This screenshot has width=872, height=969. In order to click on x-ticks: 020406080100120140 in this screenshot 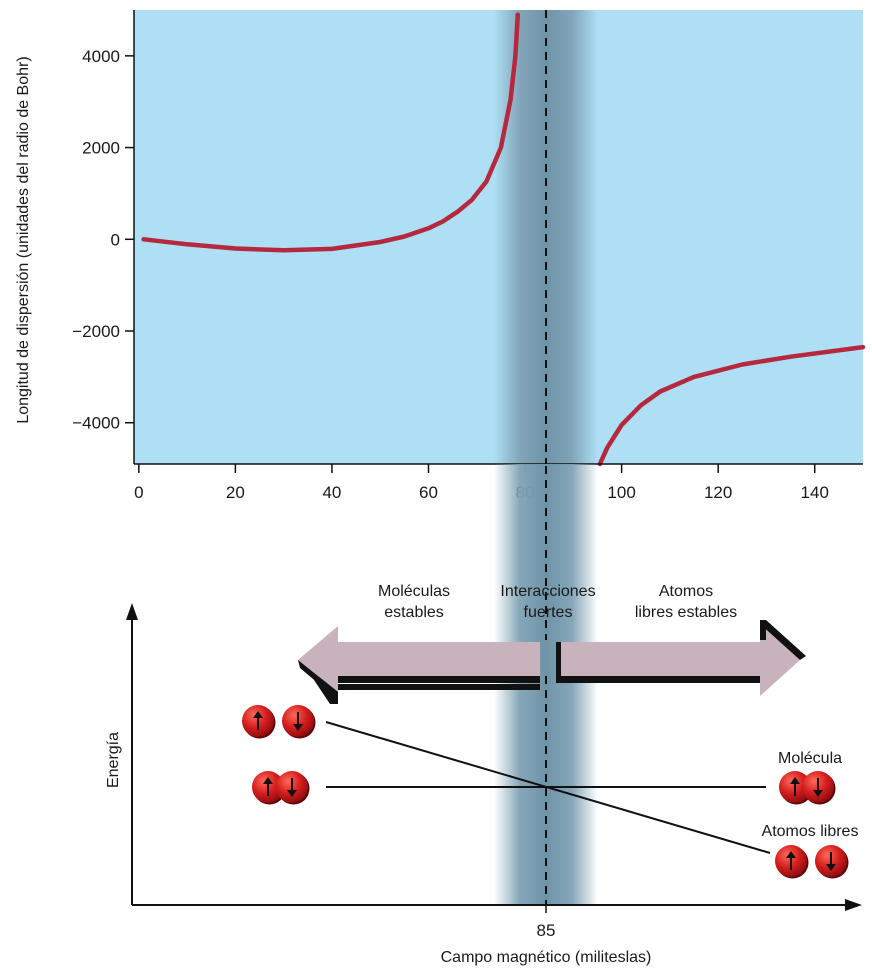, I will do `click(481, 483)`.